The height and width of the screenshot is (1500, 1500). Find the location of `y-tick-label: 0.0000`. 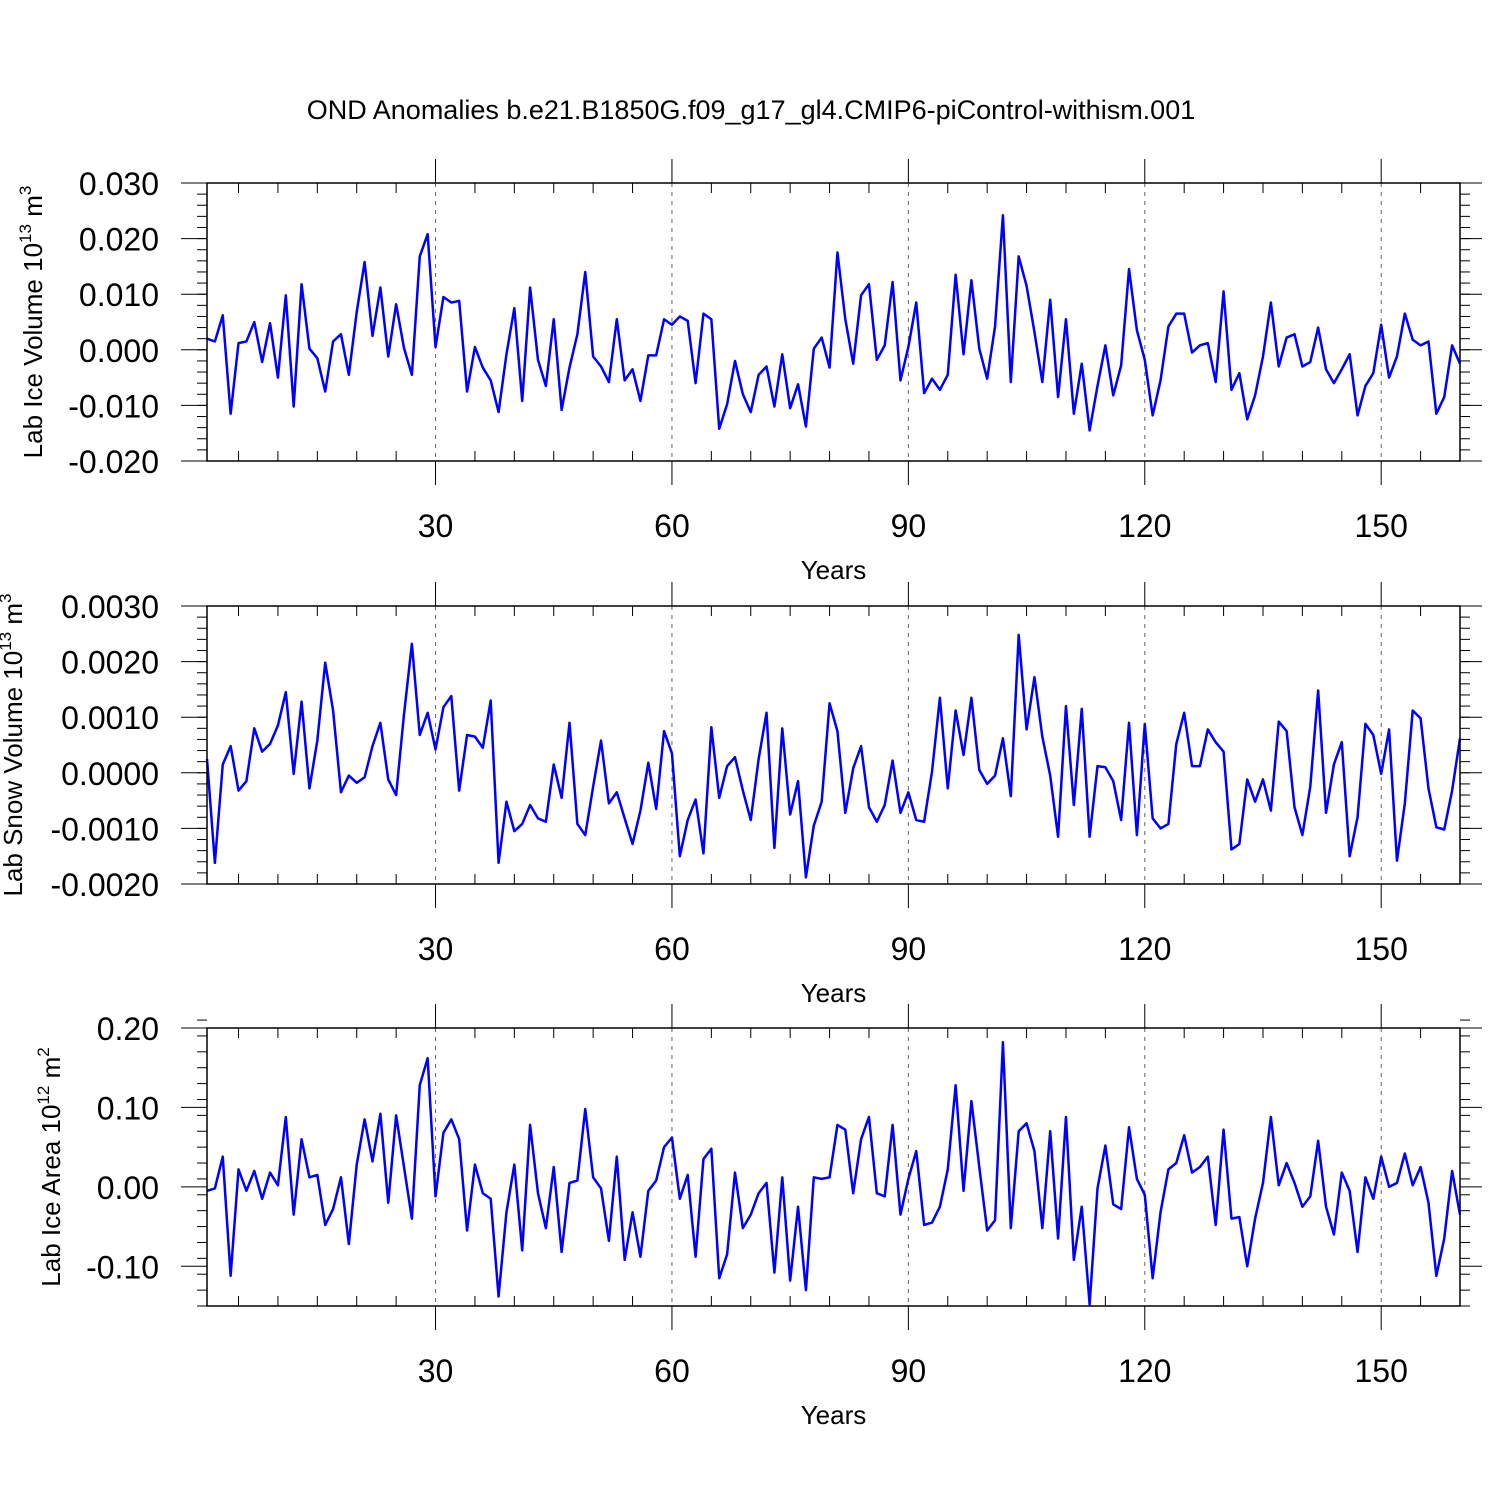

y-tick-label: 0.0000 is located at coordinates (110, 774).